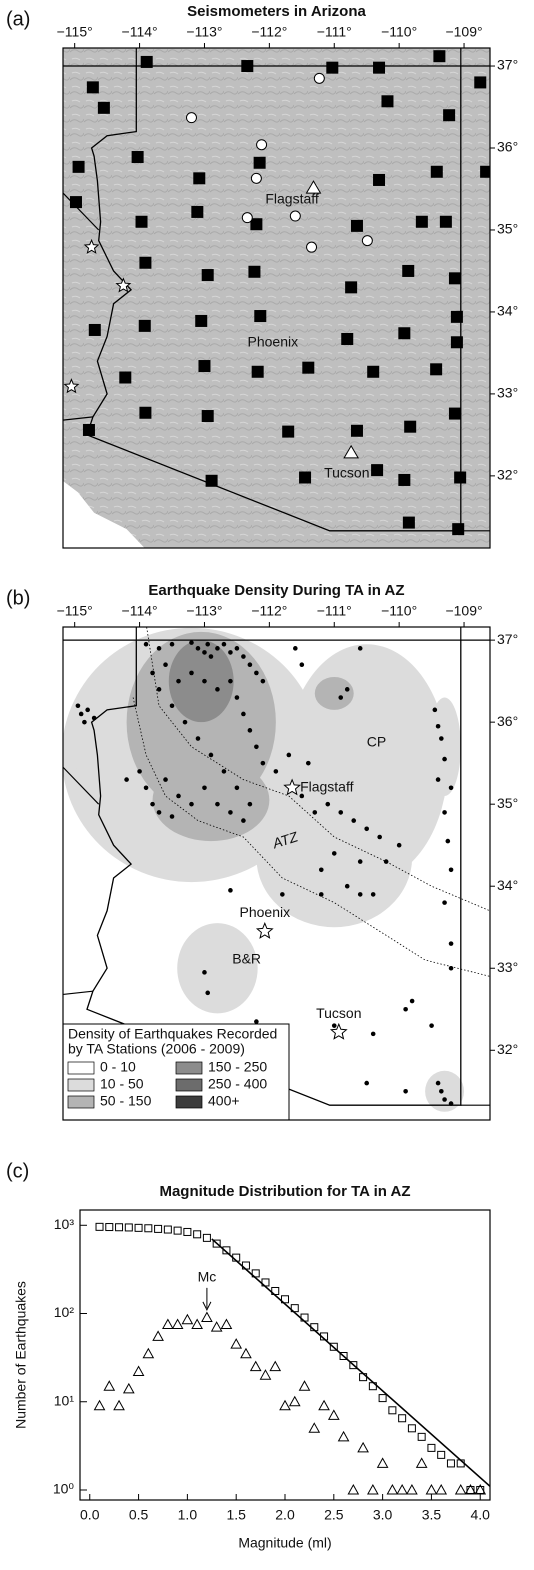 The width and height of the screenshot is (534, 1570). Describe the element at coordinates (346, 473) in the screenshot. I see `city-label: Tucson` at that location.